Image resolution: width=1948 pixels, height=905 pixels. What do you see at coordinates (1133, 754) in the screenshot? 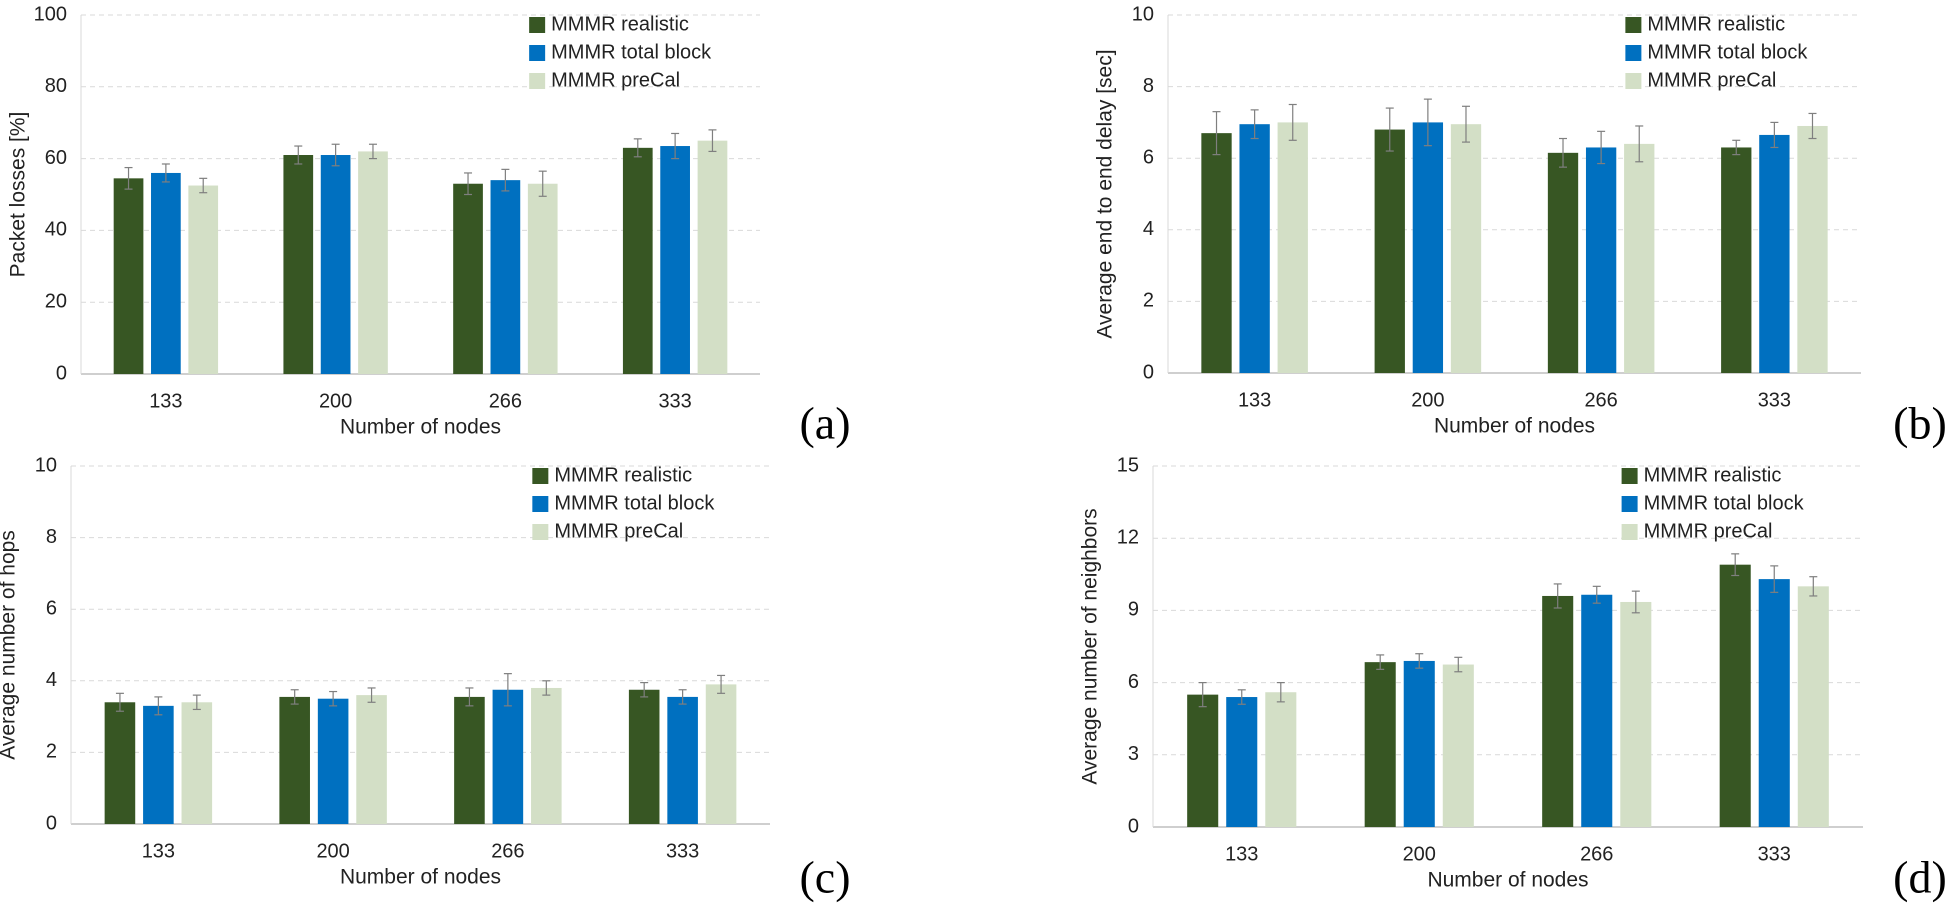
I see `y-tick-label: 3` at bounding box center [1133, 754].